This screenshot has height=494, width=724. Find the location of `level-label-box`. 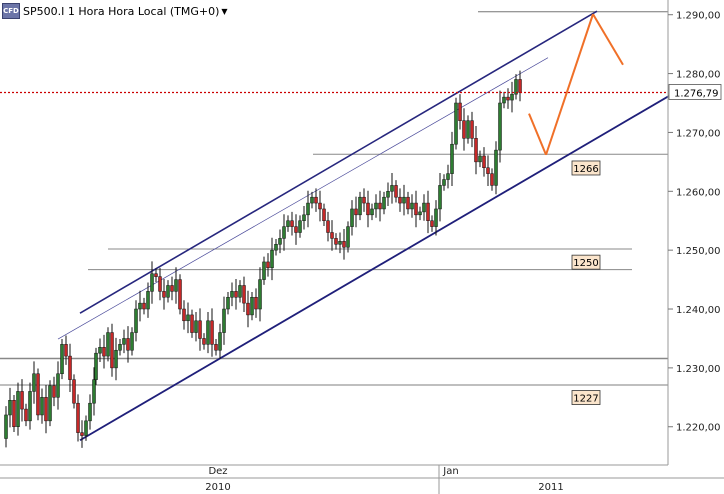

level-label-box is located at coordinates (586, 397).